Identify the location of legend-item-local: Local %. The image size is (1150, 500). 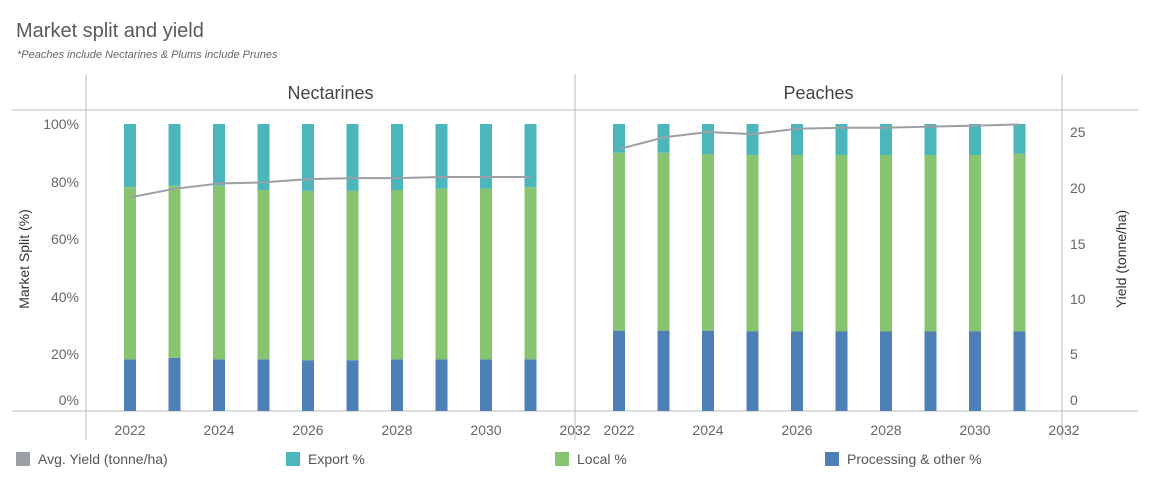
(591, 459).